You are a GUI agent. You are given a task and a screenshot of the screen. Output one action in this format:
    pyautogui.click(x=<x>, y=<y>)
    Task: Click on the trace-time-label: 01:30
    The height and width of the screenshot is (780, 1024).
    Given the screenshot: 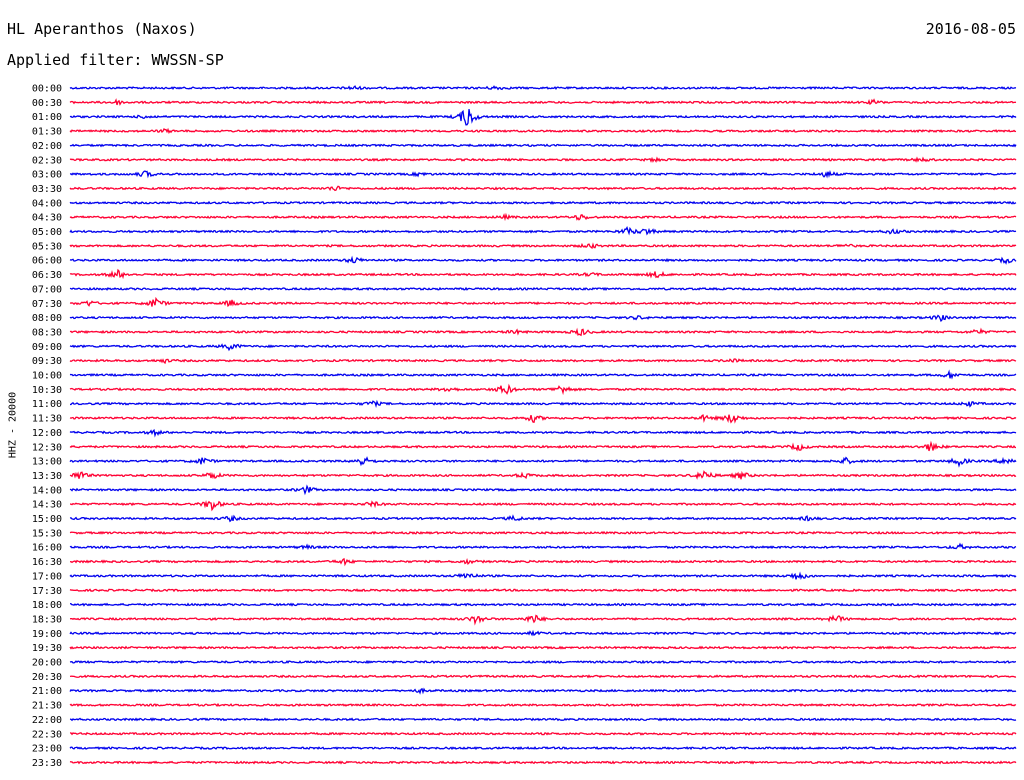 What is the action you would take?
    pyautogui.click(x=47, y=132)
    